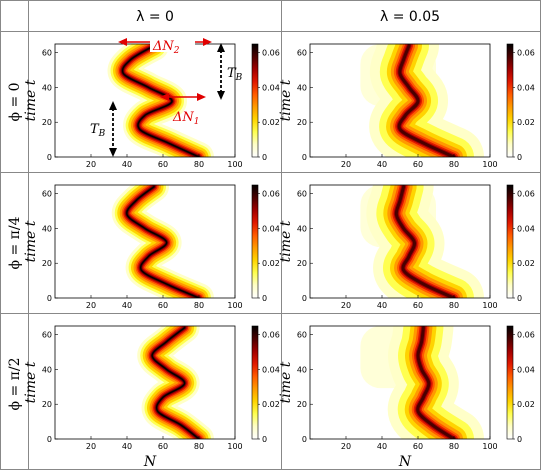 This screenshot has width=541, height=474. What do you see at coordinates (410, 17) in the screenshot?
I see `column-header-lambda-005: λ = 0.05` at bounding box center [410, 17].